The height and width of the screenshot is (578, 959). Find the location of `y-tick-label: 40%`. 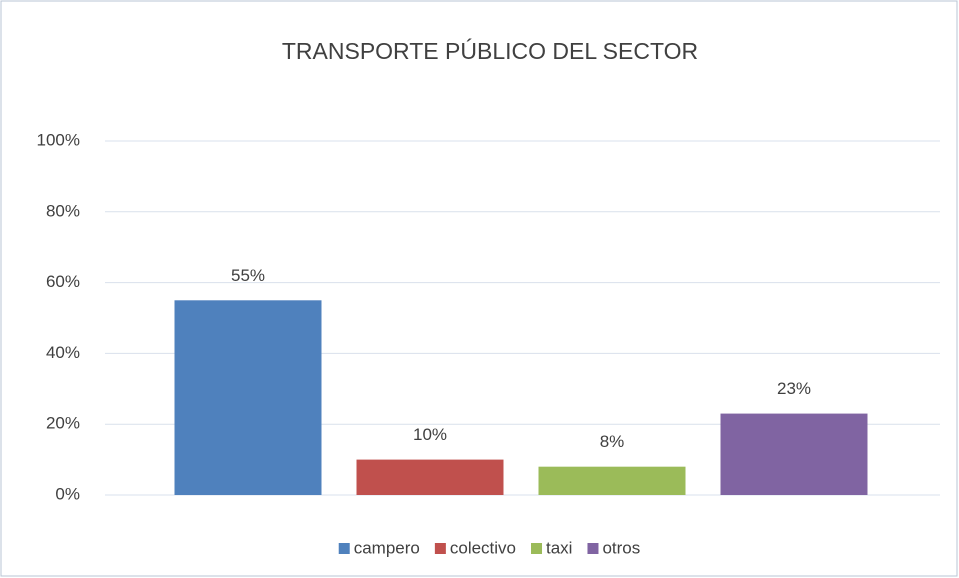

y-tick-label: 40% is located at coordinates (63, 352).